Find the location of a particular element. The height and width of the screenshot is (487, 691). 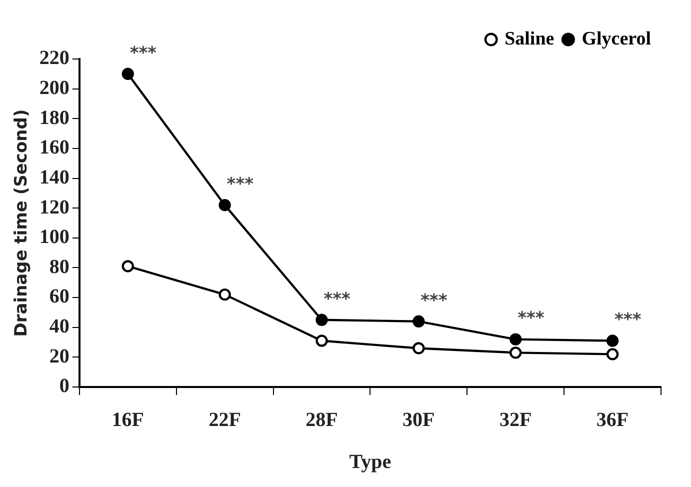

y-tick-label: 220 is located at coordinates (54, 58).